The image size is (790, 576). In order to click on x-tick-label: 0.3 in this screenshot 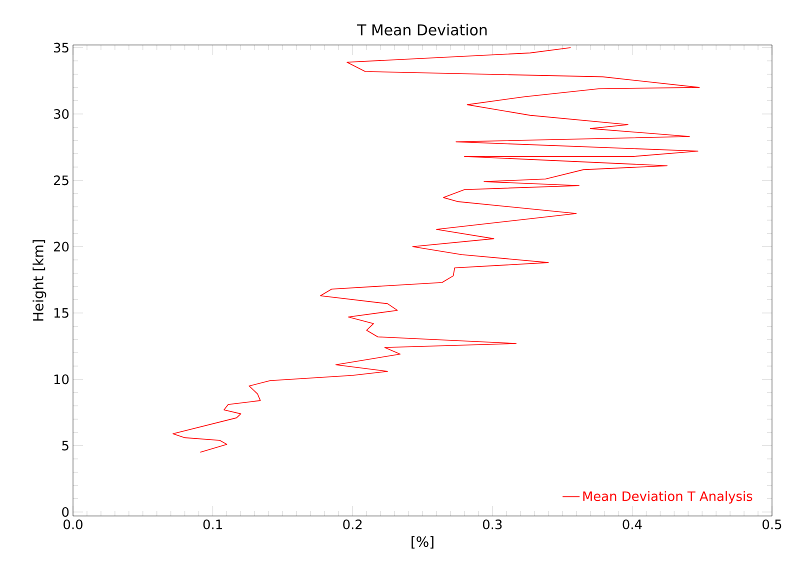, I will do `click(492, 525)`.